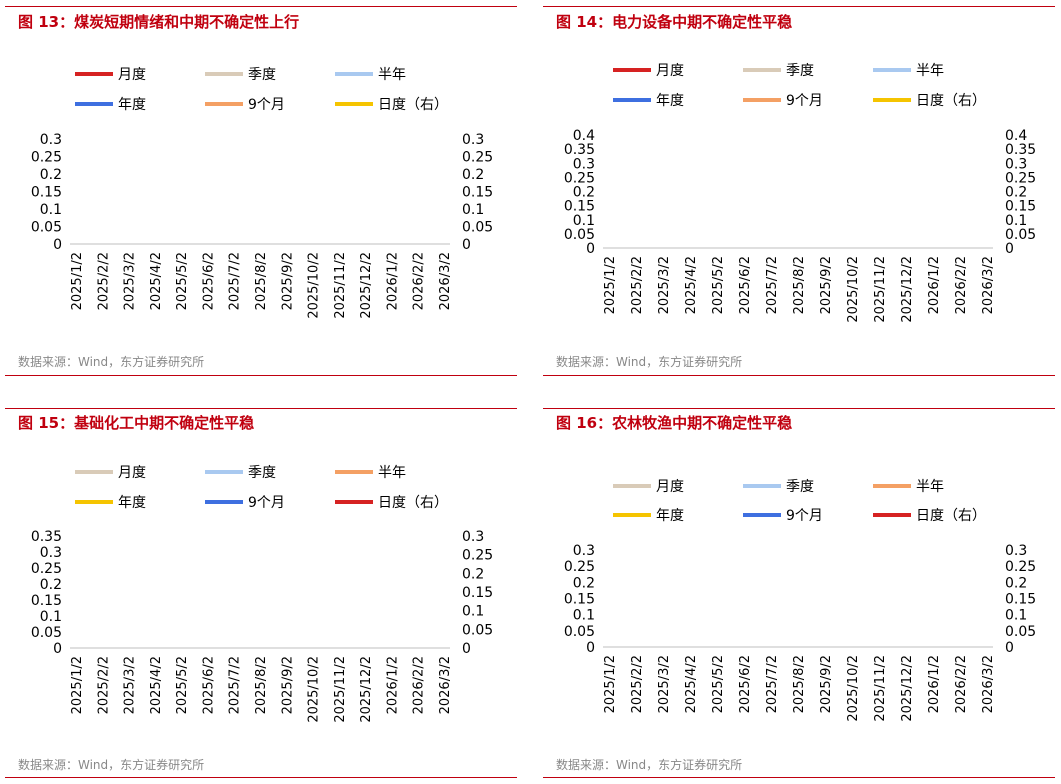 This screenshot has height=784, width=1061. What do you see at coordinates (1020, 150) in the screenshot?
I see `y-right-tick-label: 0.35` at bounding box center [1020, 150].